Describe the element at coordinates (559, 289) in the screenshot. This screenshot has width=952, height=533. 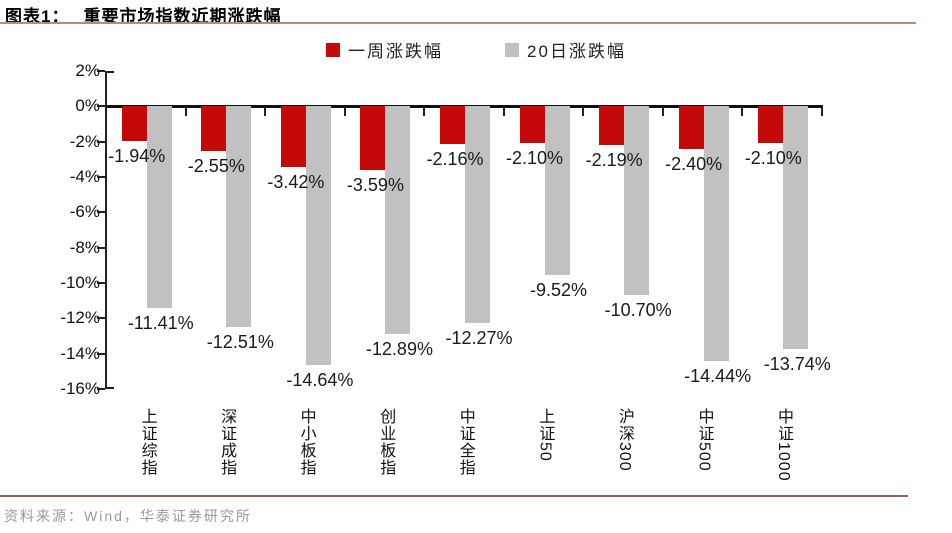
I see `bar-20day-value-label: -9.52%` at that location.